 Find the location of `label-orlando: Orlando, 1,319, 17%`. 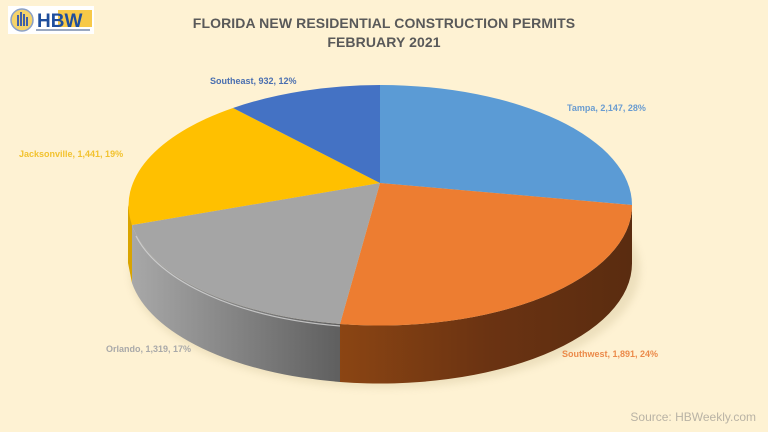

label-orlando: Orlando, 1,319, 17% is located at coordinates (149, 349).